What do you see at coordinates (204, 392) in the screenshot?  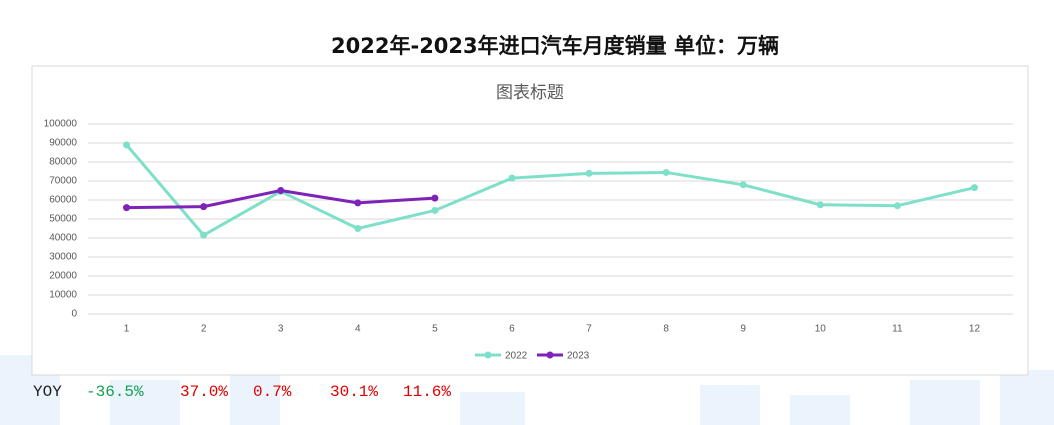 I see `yoy-value: 37.0%` at bounding box center [204, 392].